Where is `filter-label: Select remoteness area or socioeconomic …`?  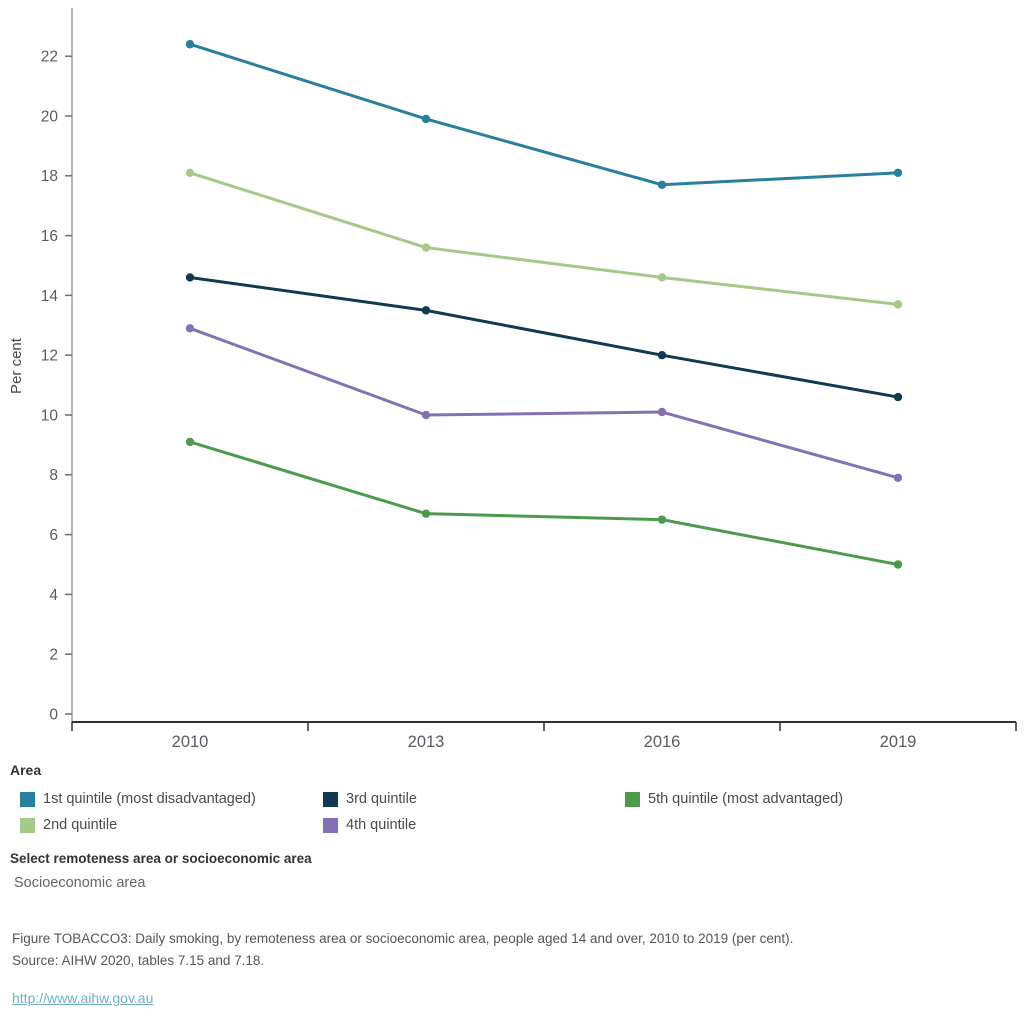 filter-label: Select remoteness area or socioeconomic … is located at coordinates (161, 858).